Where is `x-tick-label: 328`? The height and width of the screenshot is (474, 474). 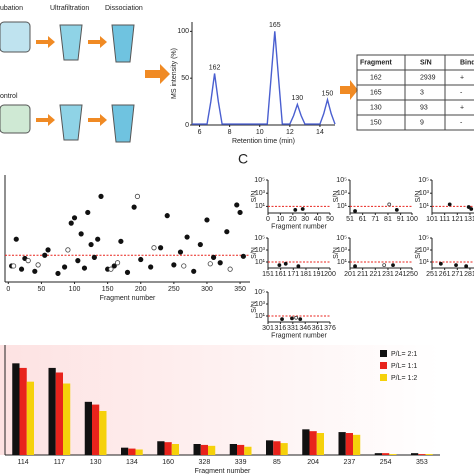
x-tick-label: 328 is located at coordinates (205, 462).